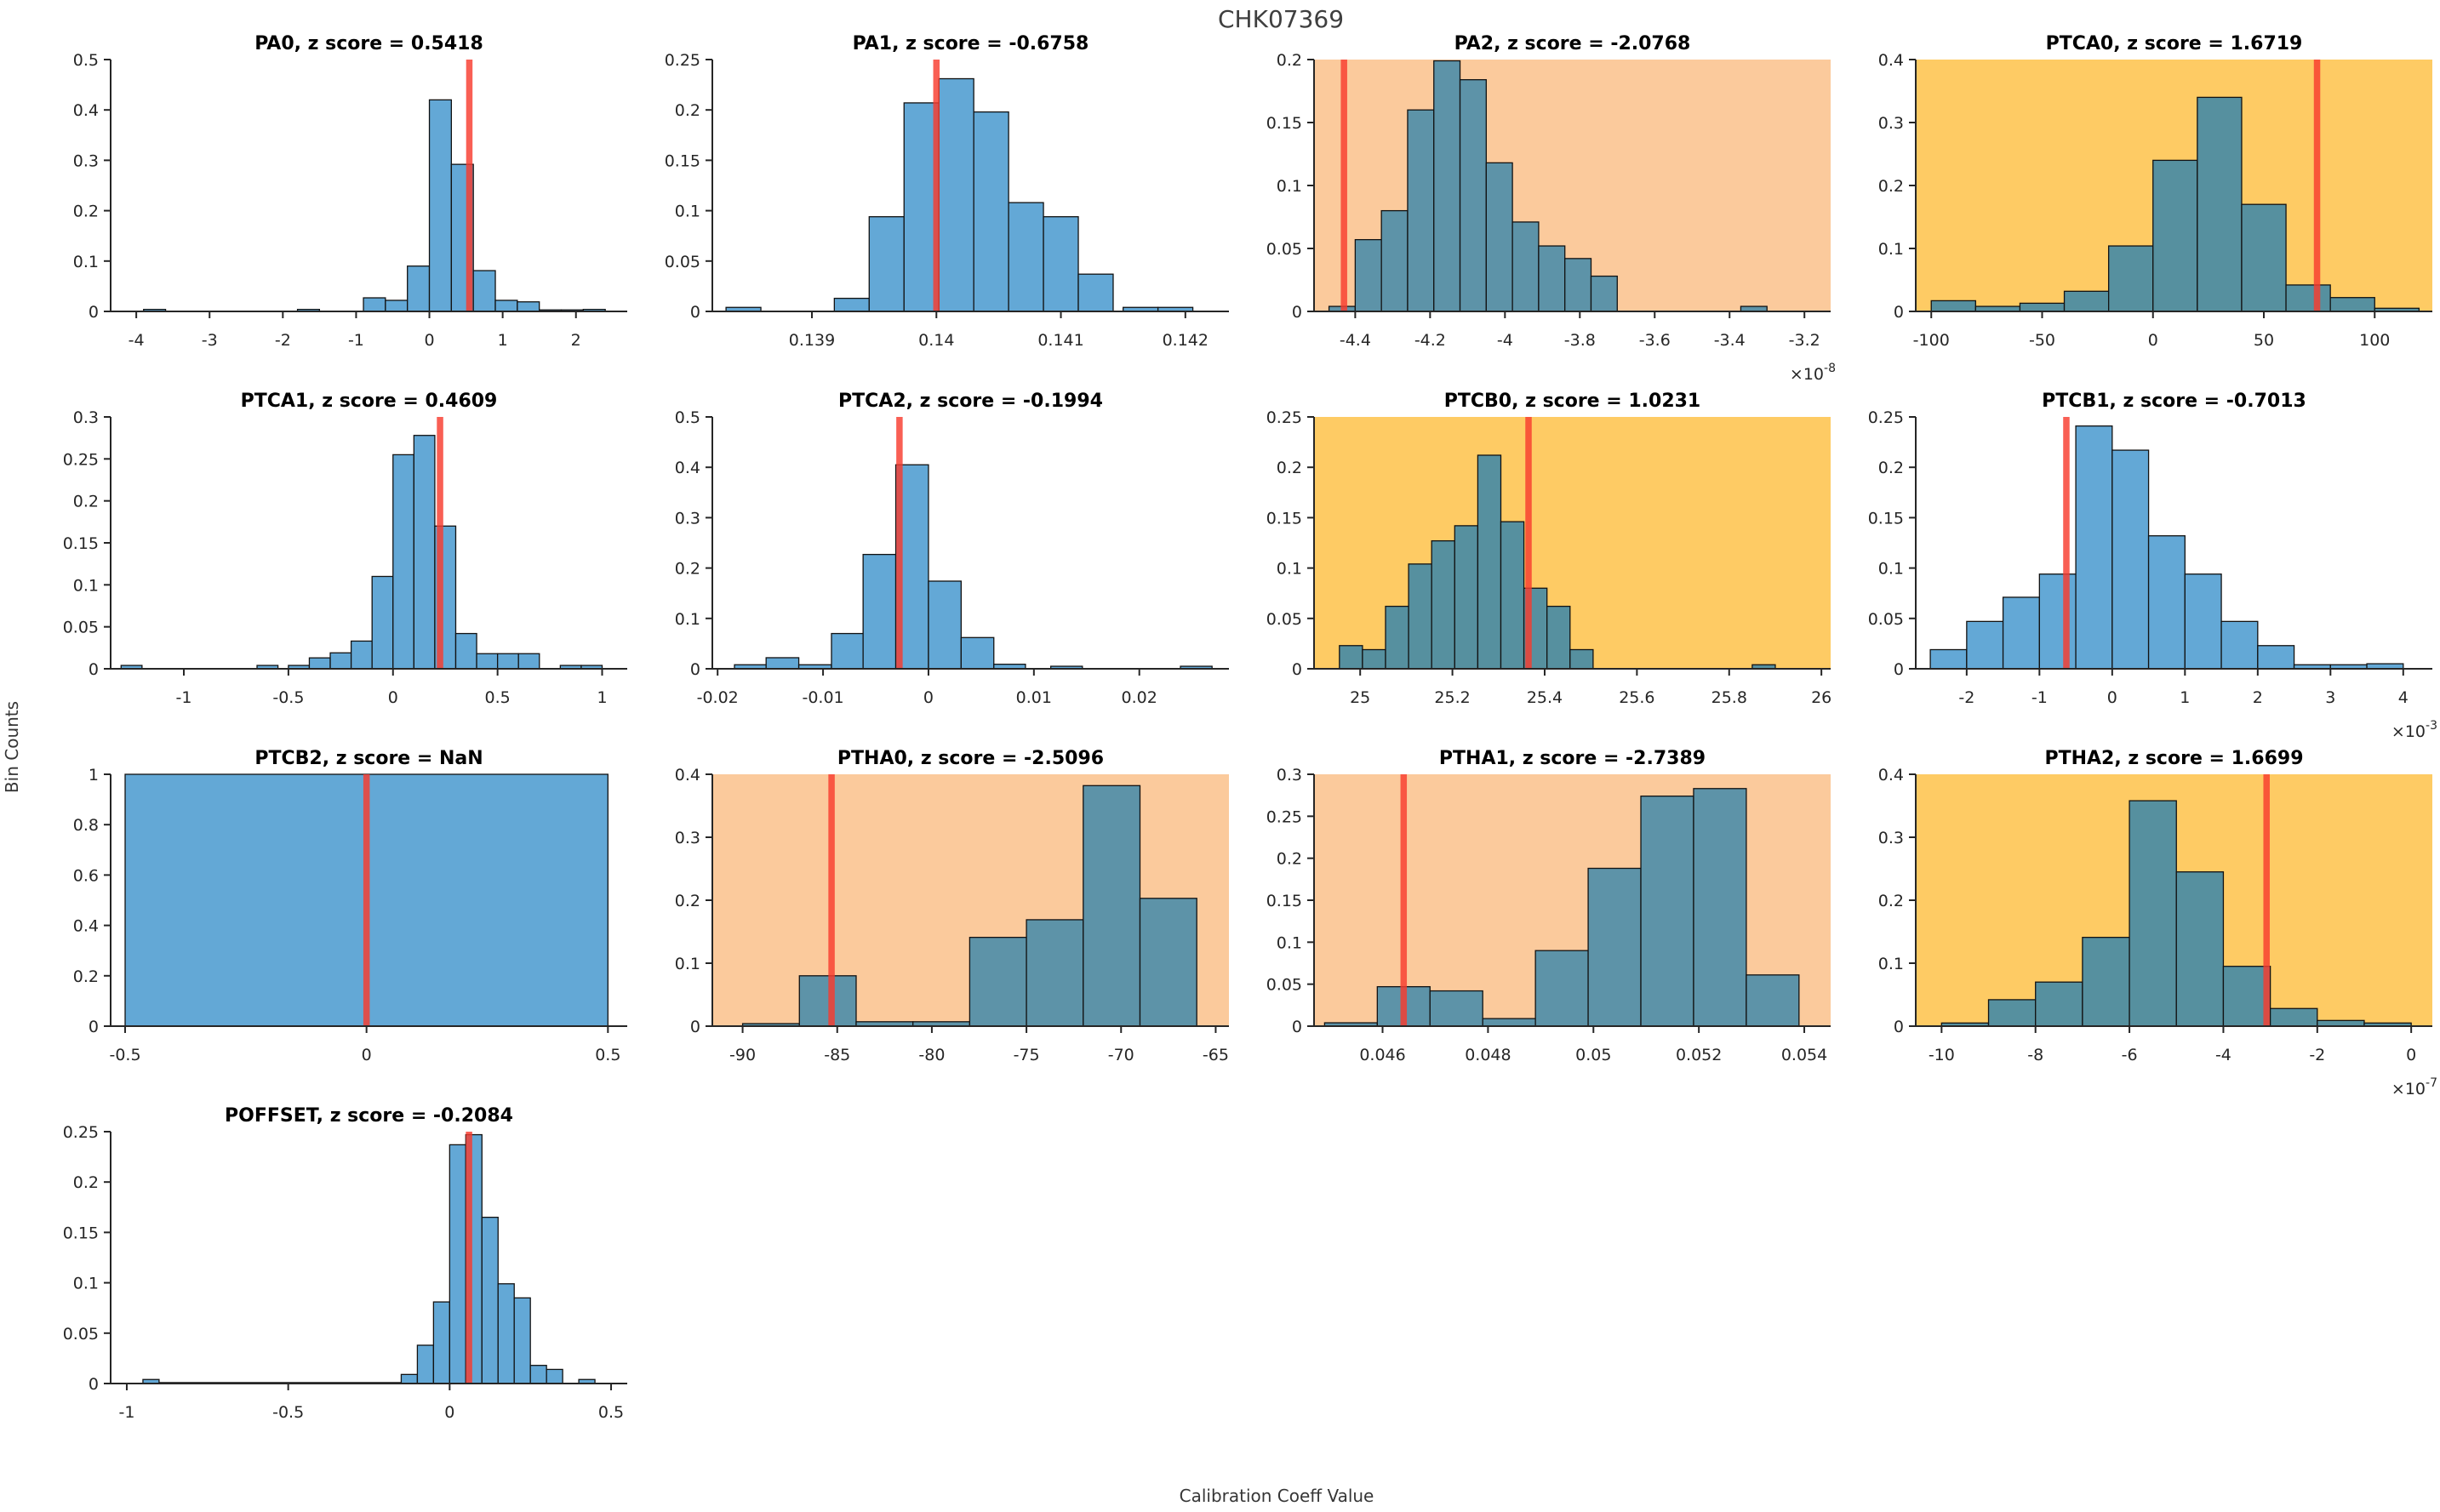 The image size is (2440, 1512). What do you see at coordinates (1186, 340) in the screenshot?
I see `x-tick-label: 0.142` at bounding box center [1186, 340].